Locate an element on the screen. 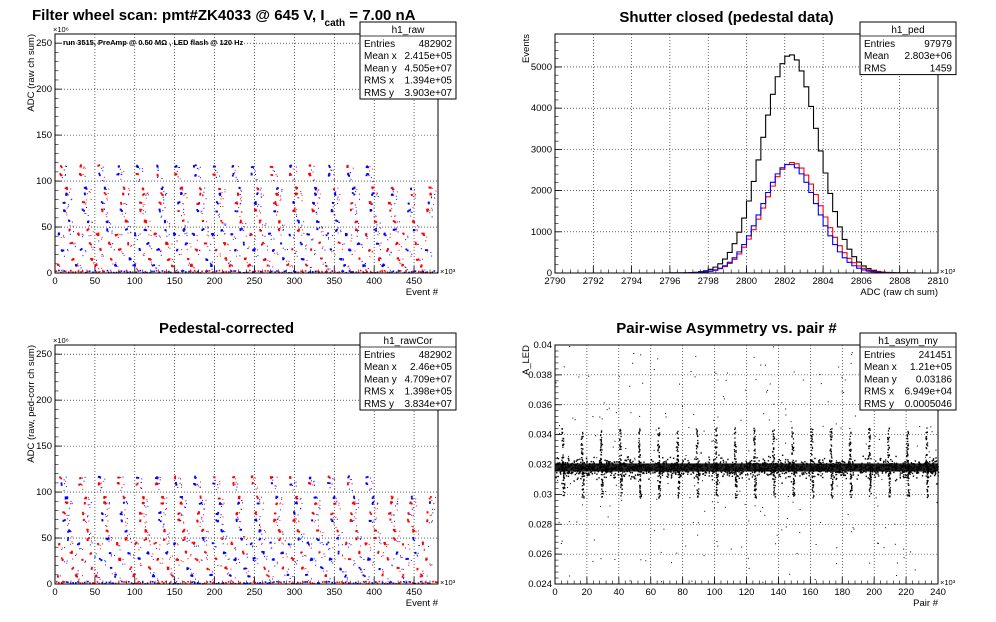  y-tick-label: 50 is located at coordinates (46, 227).